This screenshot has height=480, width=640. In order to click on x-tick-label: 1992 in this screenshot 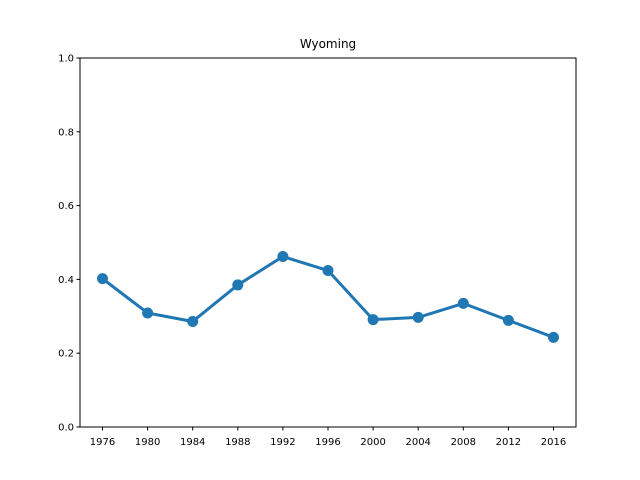, I will do `click(282, 442)`.